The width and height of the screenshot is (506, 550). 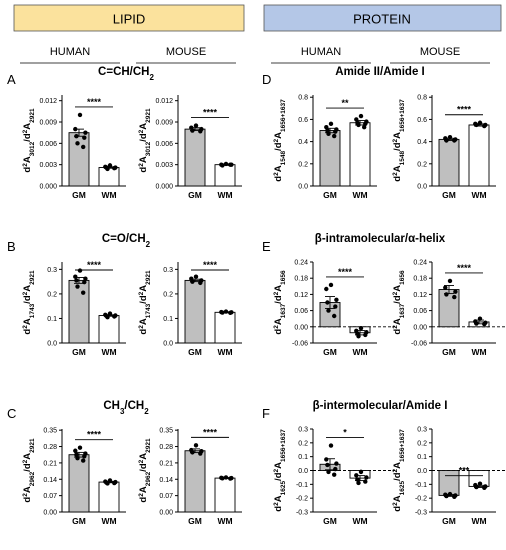 What do you see at coordinates (422, 142) in the screenshot?
I see `y-tick-label: 0.4` at bounding box center [422, 142].